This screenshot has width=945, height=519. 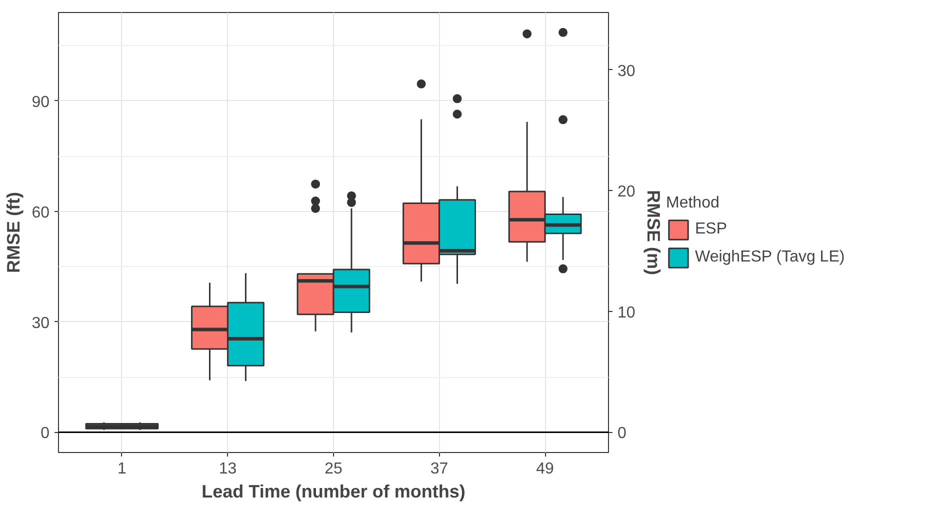 What do you see at coordinates (653, 233) in the screenshot?
I see `y2-axis-title: RMSE (m)` at bounding box center [653, 233].